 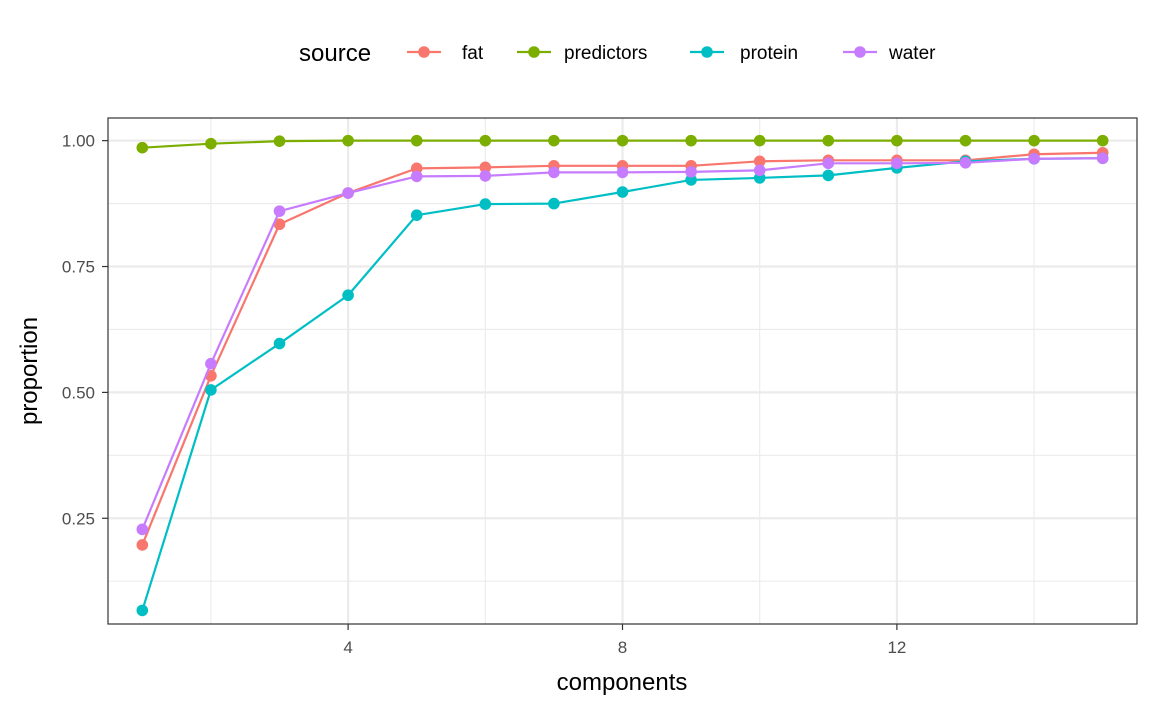 What do you see at coordinates (473, 53) in the screenshot?
I see `legend-label: fat` at bounding box center [473, 53].